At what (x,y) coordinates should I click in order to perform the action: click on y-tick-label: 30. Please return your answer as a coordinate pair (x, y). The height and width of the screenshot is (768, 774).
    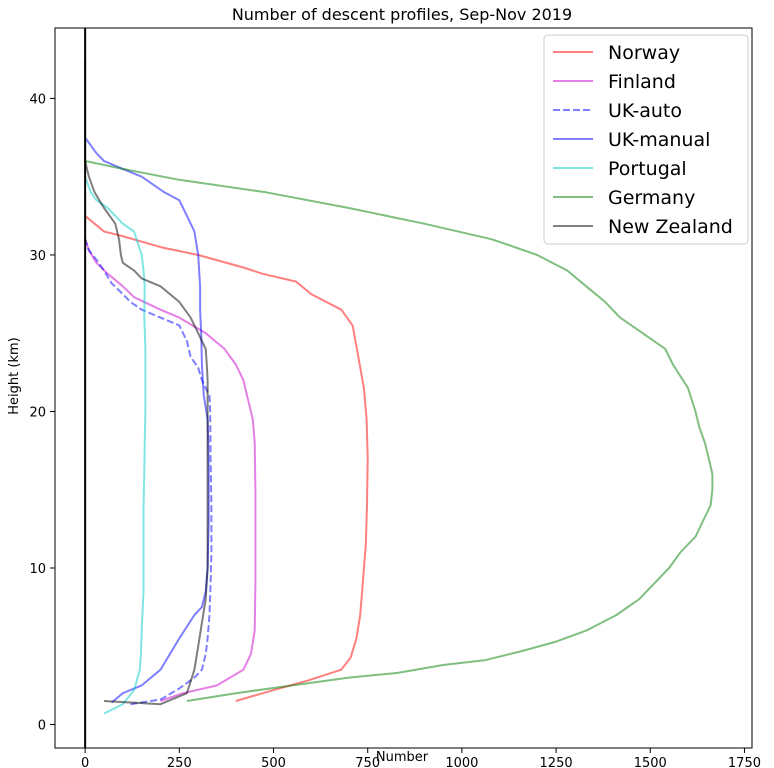
    Looking at the image, I should click on (37, 256).